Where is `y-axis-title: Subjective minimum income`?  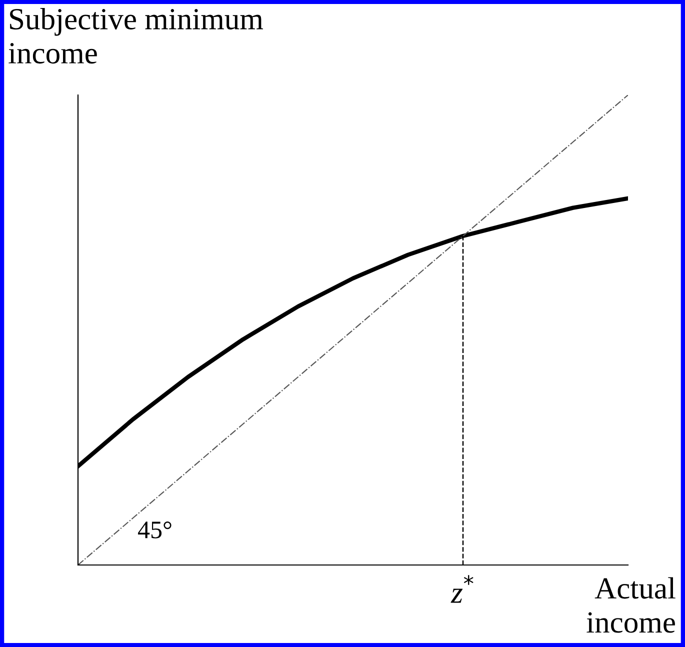
y-axis-title: Subjective minimum income is located at coordinates (135, 36).